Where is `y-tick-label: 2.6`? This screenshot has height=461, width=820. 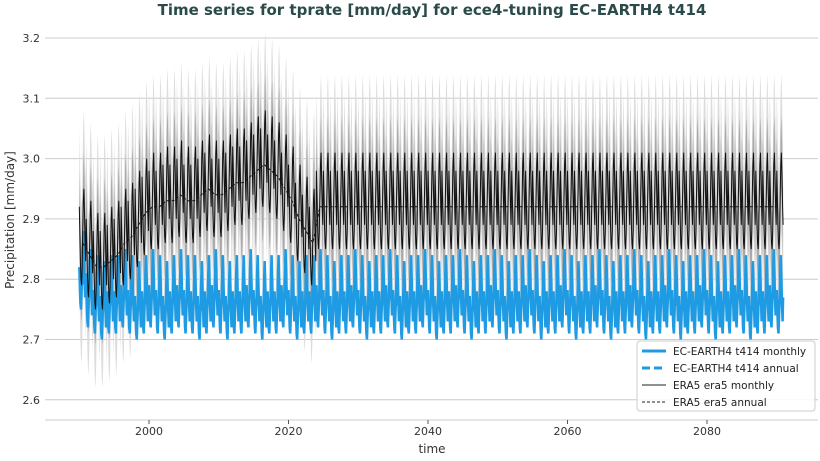
y-tick-label: 2.6 is located at coordinates (32, 400).